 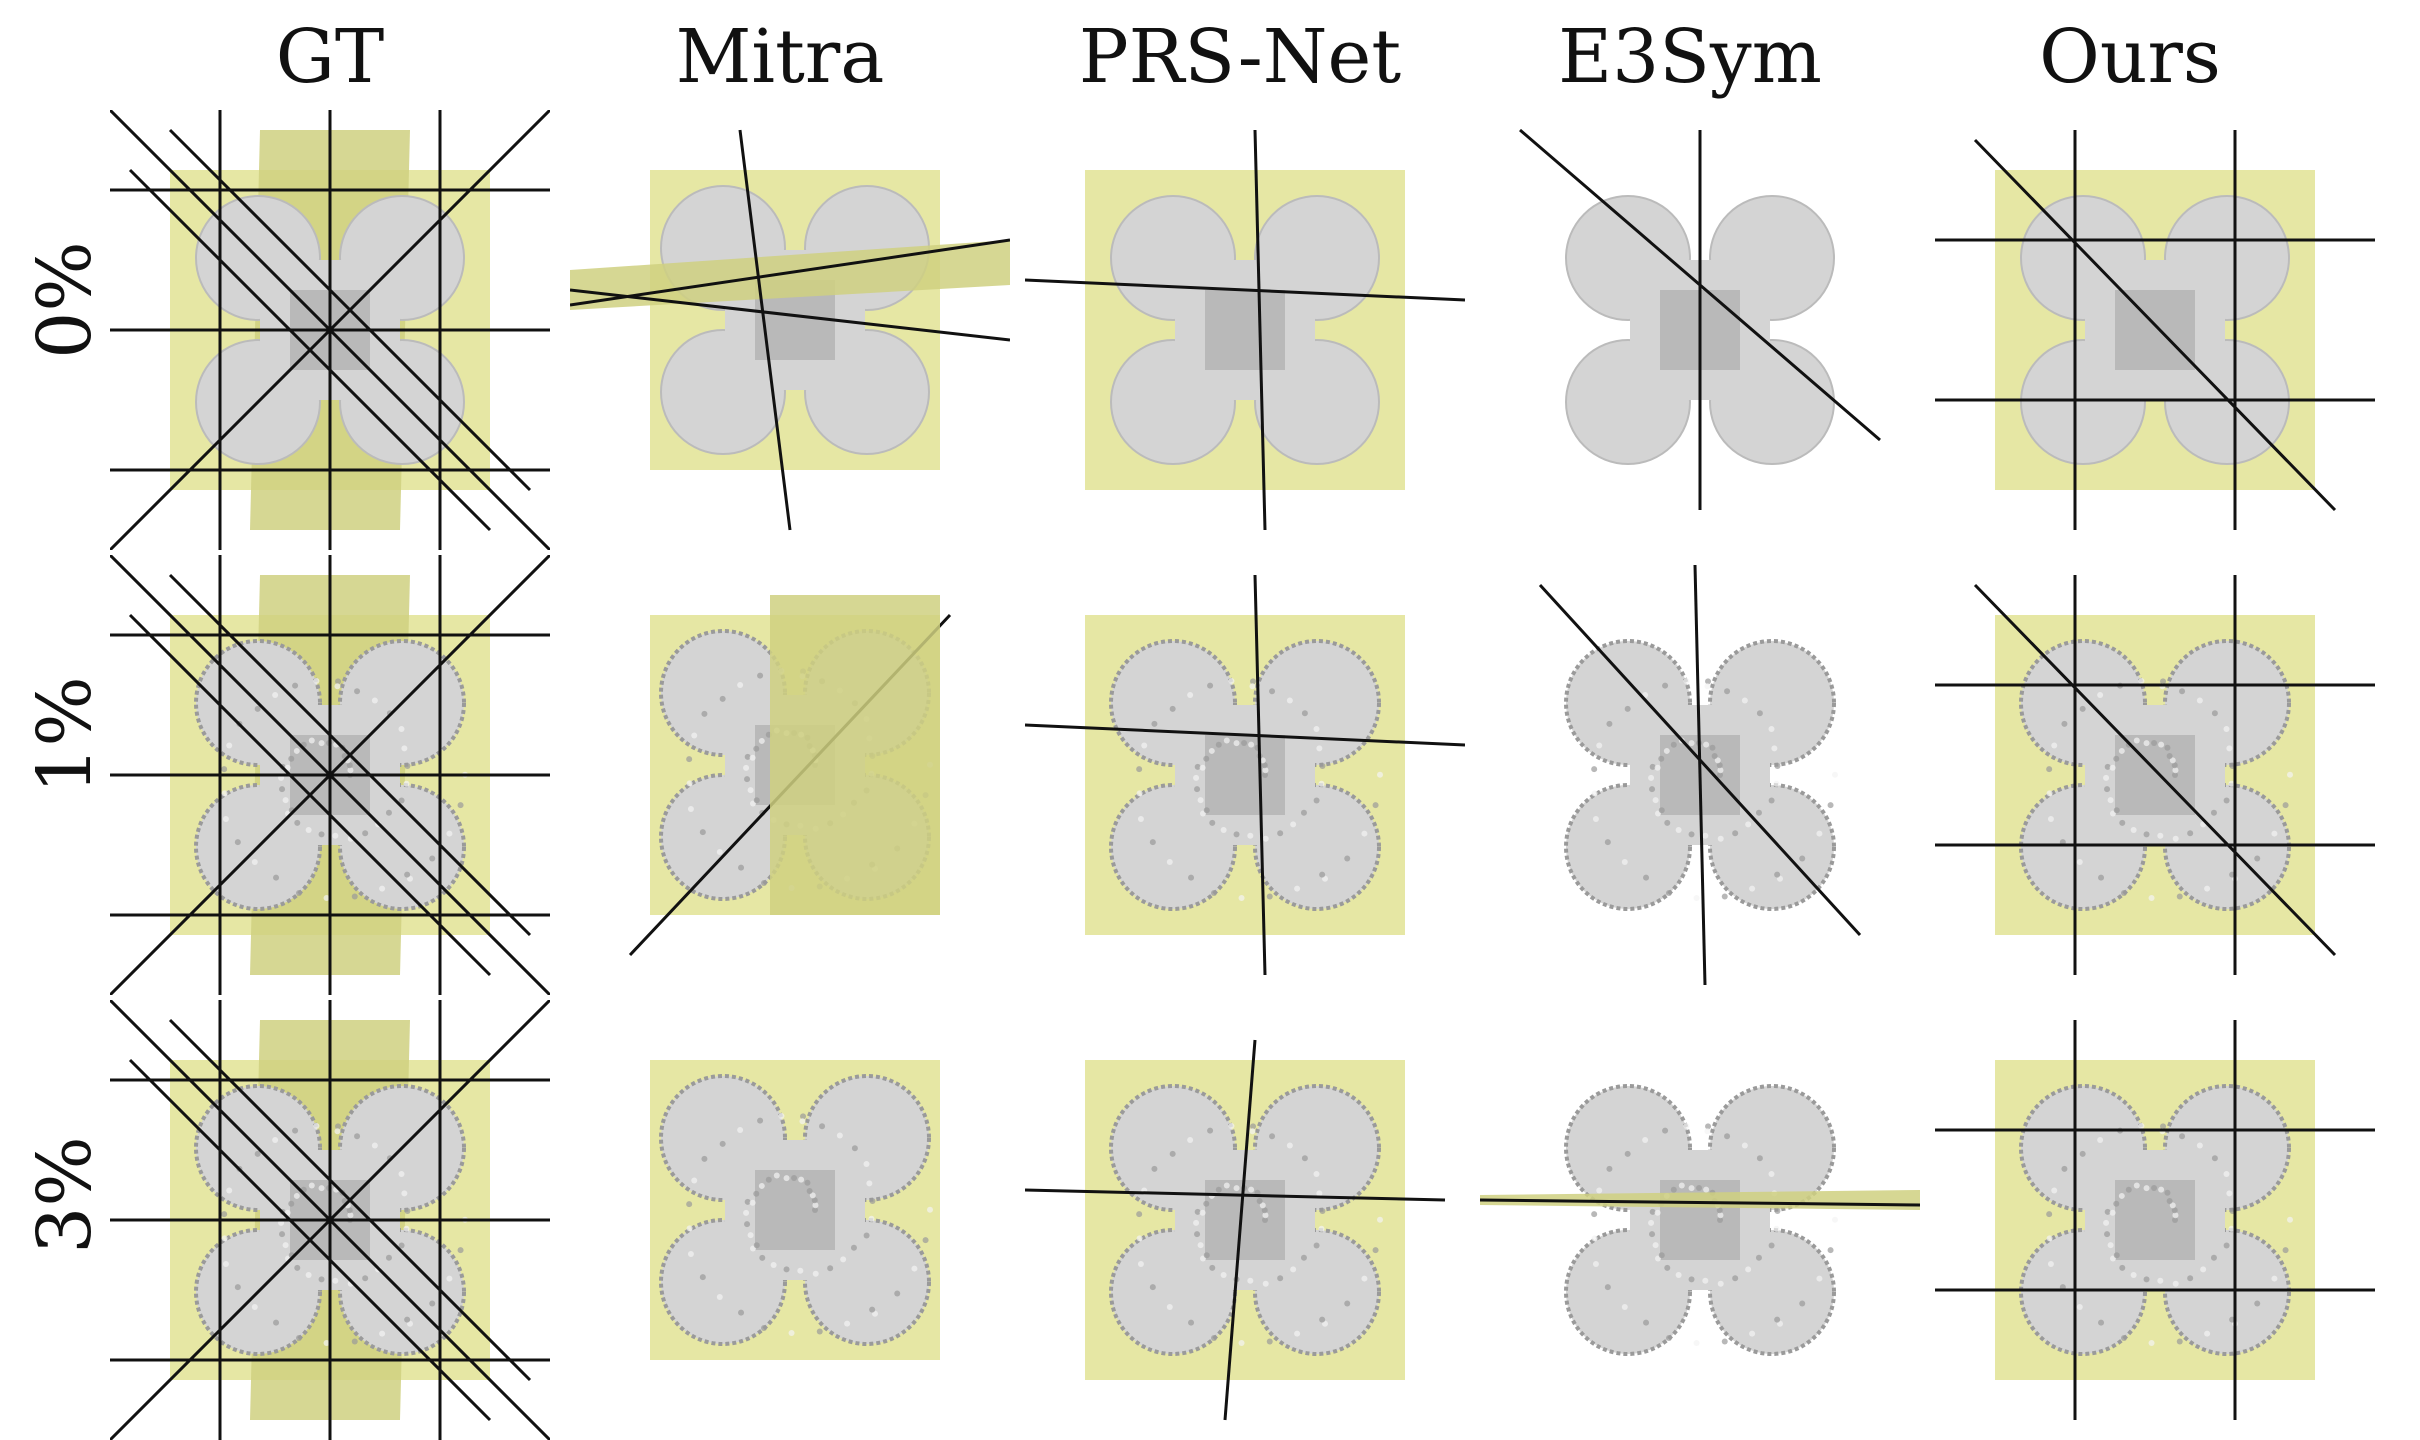 I want to click on row-label-1-percent: 1%, so click(x=65, y=735).